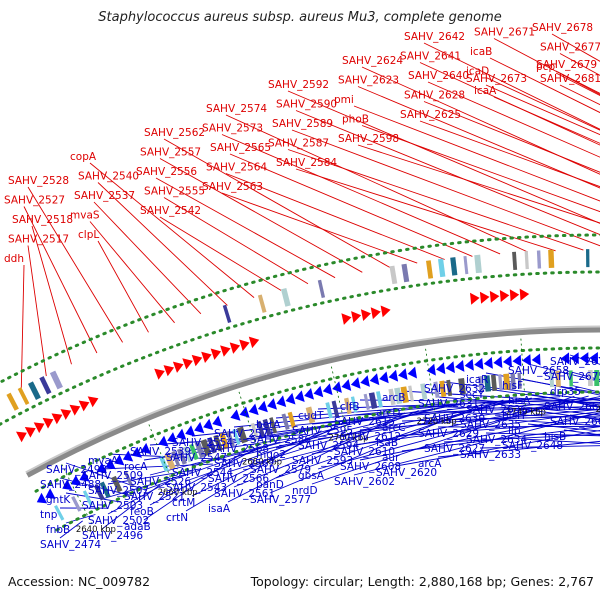  I want to click on lower-gene-label: SAHV_2577, so click(280, 500).